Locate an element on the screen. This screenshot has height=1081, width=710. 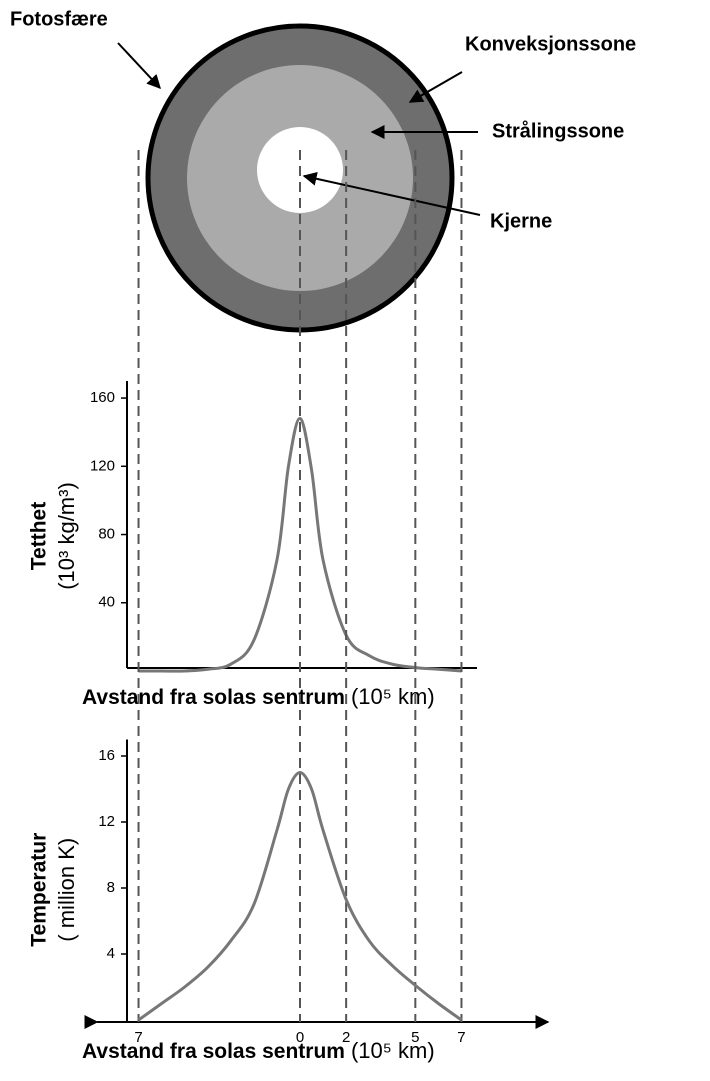
x-tick-label: 5 is located at coordinates (415, 1037).